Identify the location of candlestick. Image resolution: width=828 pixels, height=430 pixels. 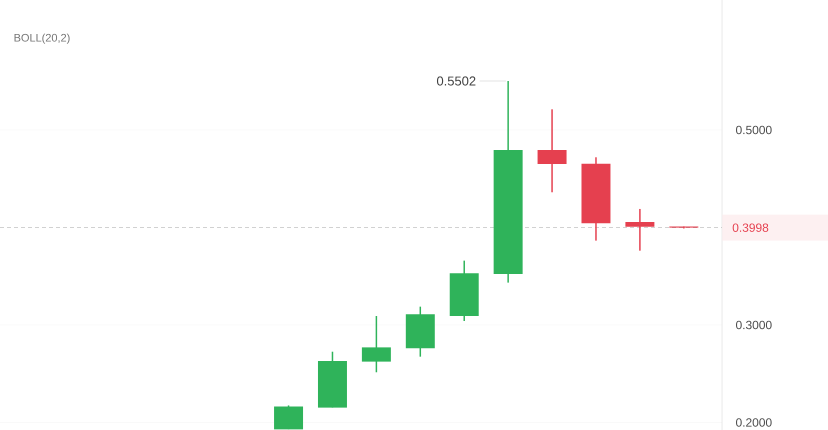
(639, 230).